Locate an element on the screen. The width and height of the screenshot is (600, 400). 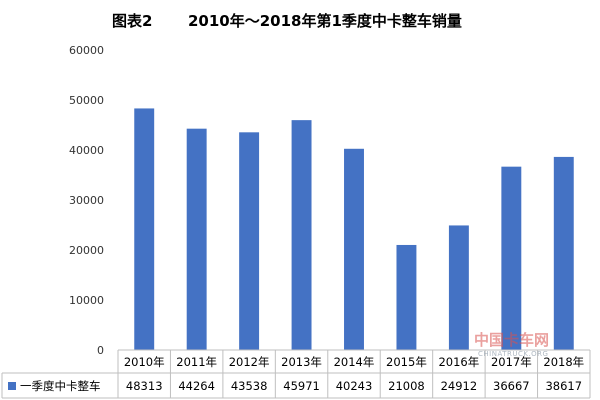
y-tick-label: 60000 is located at coordinates (86, 50).